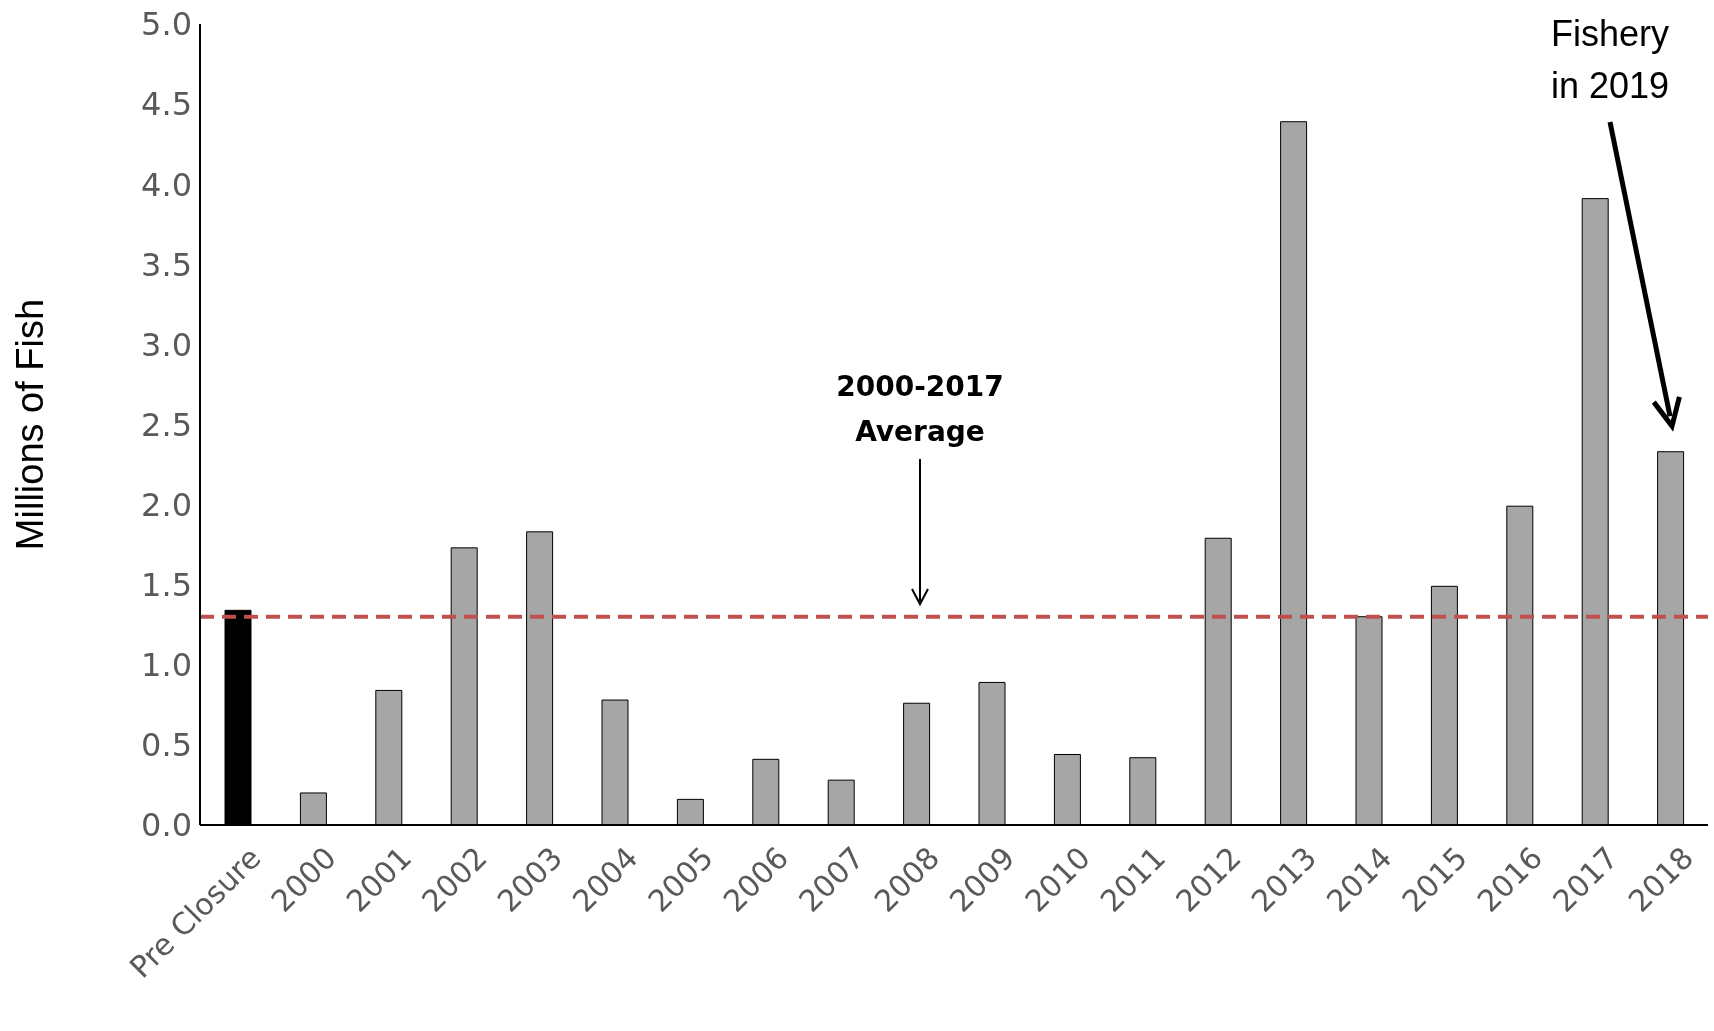  What do you see at coordinates (920, 409) in the screenshot?
I see `annotation: 2000-2017 Average` at bounding box center [920, 409].